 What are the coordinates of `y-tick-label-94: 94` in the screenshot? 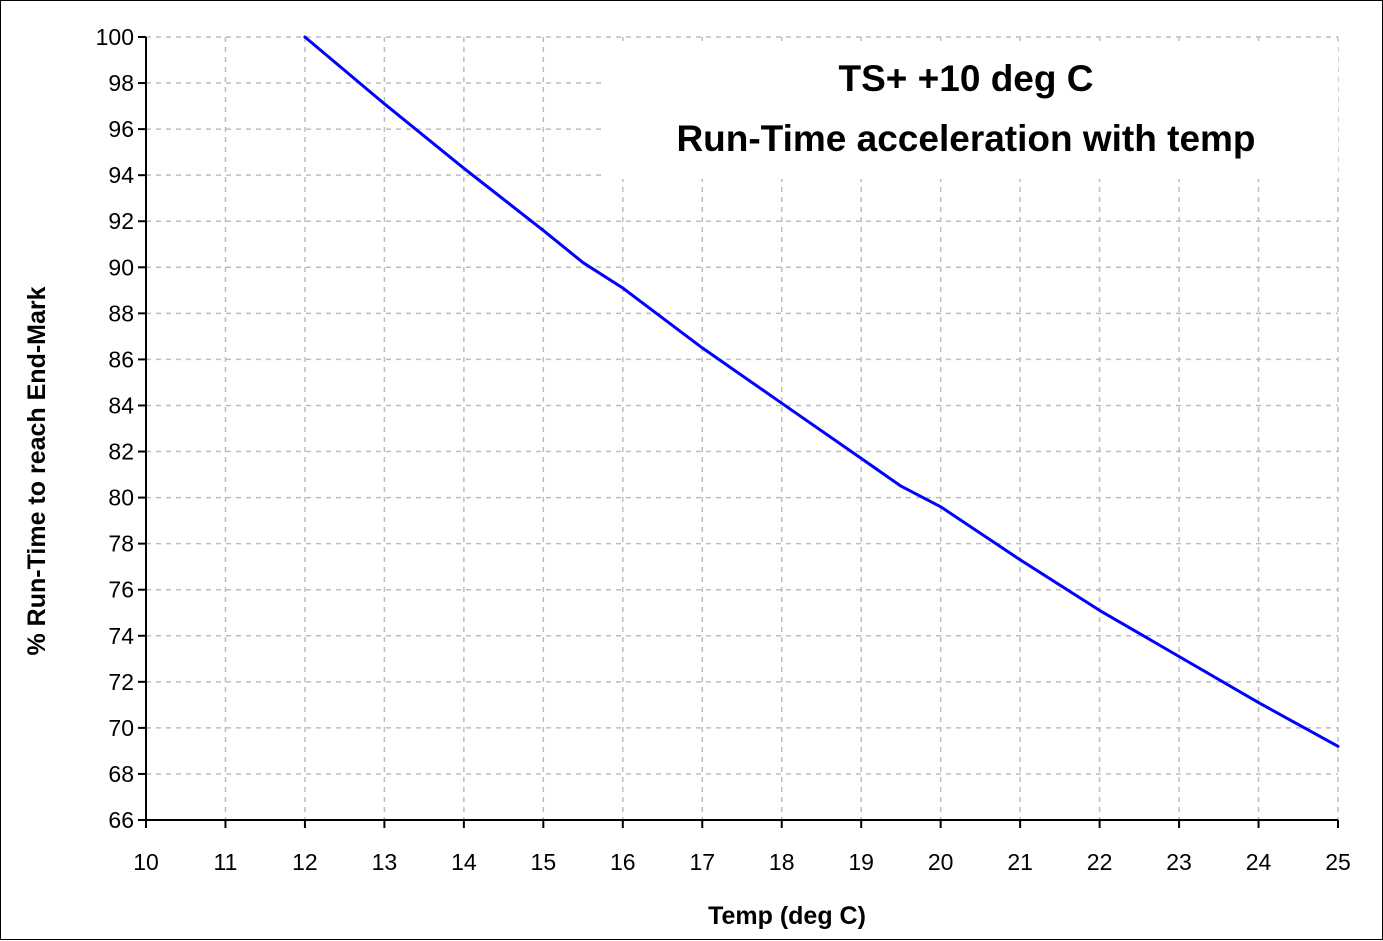 It's located at (121, 175).